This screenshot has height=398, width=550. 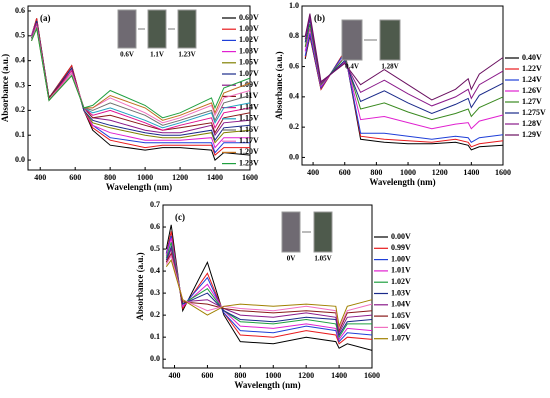 What do you see at coordinates (534, 112) in the screenshot?
I see `legend-label: 1.275V` at bounding box center [534, 112].